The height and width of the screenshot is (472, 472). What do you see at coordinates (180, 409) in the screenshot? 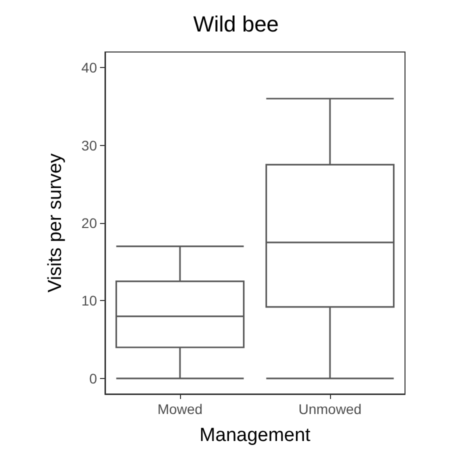
I see `x-tick-label: Mowed` at bounding box center [180, 409].